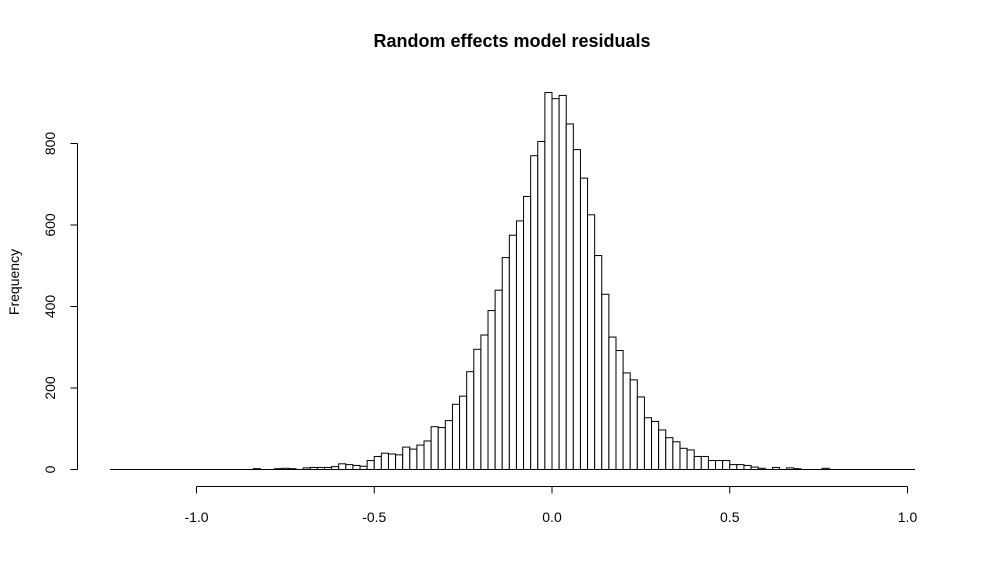 This screenshot has width=988, height=584. What do you see at coordinates (50, 307) in the screenshot?
I see `y-tick-label: 400` at bounding box center [50, 307].